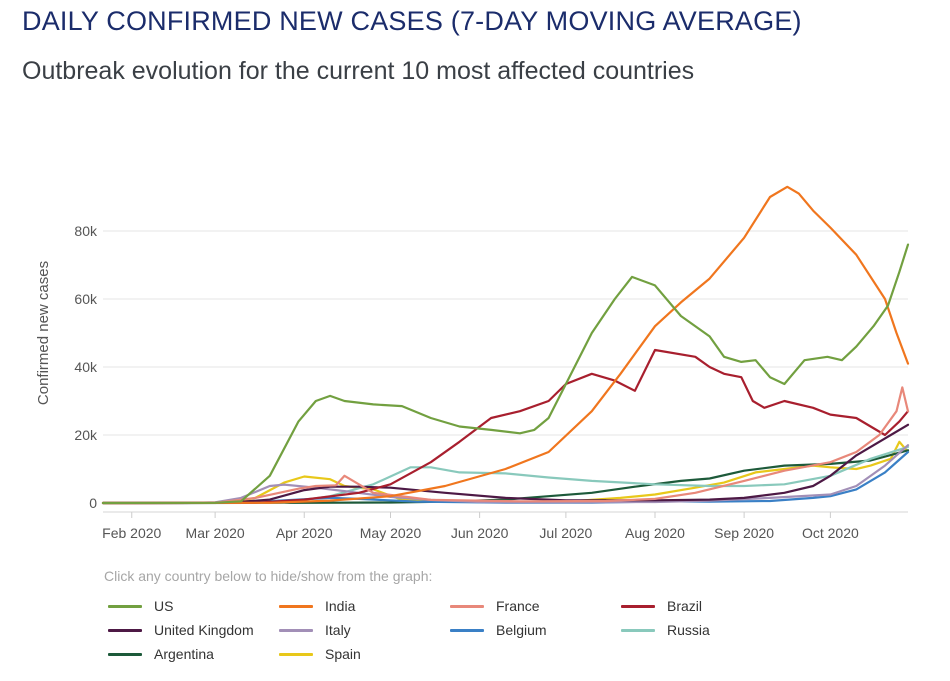  I want to click on legend-item-italy: Italy, so click(315, 630).